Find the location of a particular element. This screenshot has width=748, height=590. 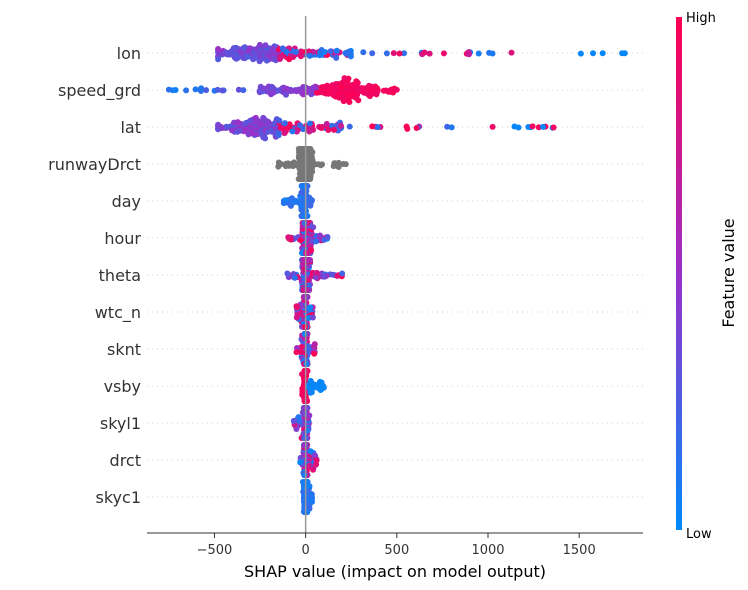

feature-label-sknt: sknt is located at coordinates (124, 349).